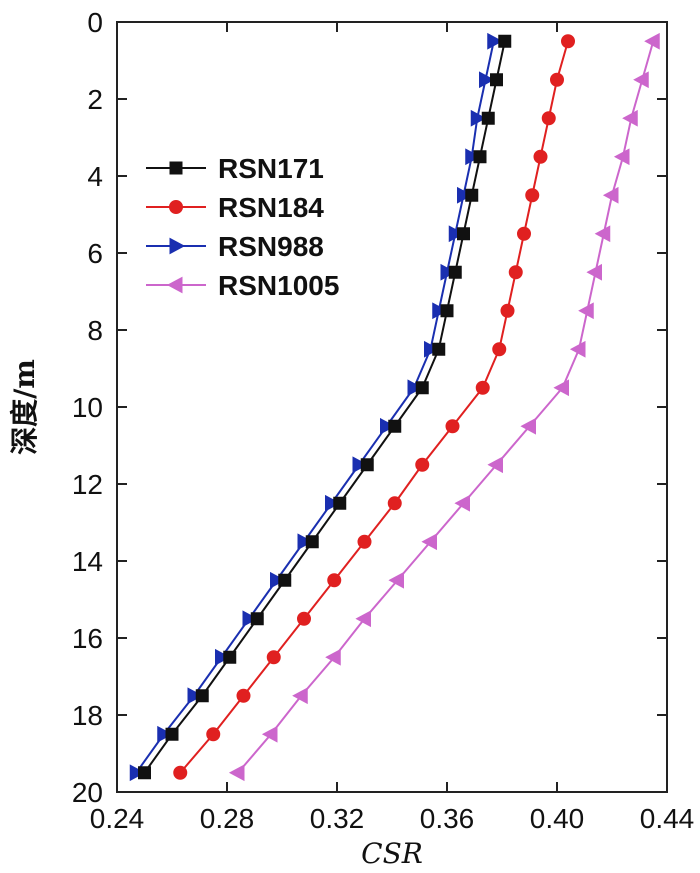 Image resolution: width=700 pixels, height=873 pixels. I want to click on y-tick-label: 4, so click(95, 176).